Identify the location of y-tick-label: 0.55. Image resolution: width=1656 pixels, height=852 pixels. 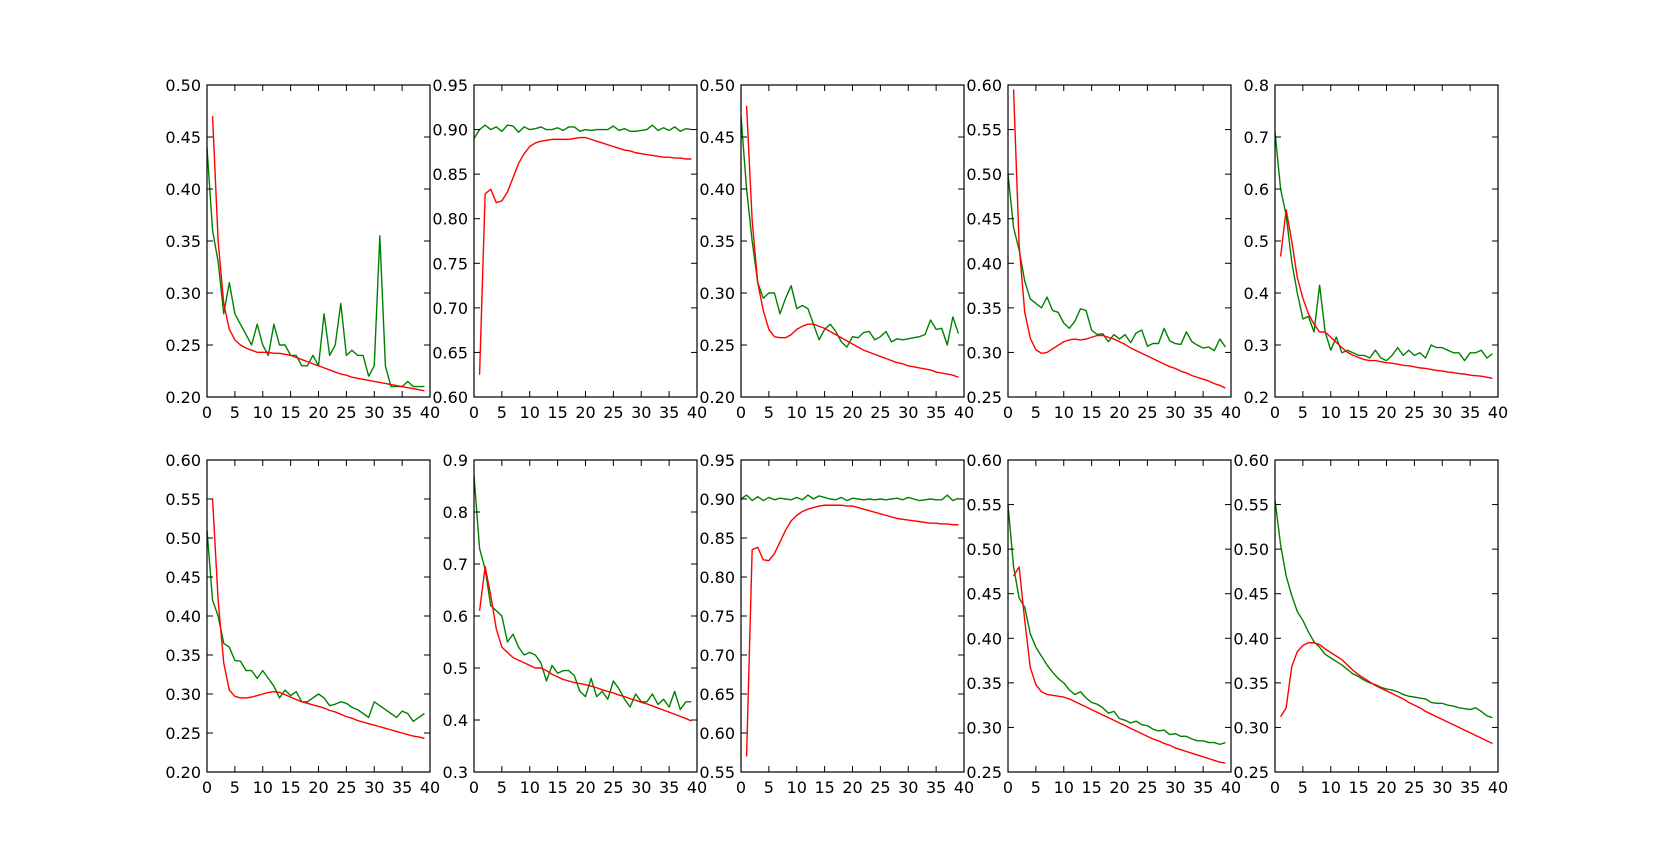
(1251, 505).